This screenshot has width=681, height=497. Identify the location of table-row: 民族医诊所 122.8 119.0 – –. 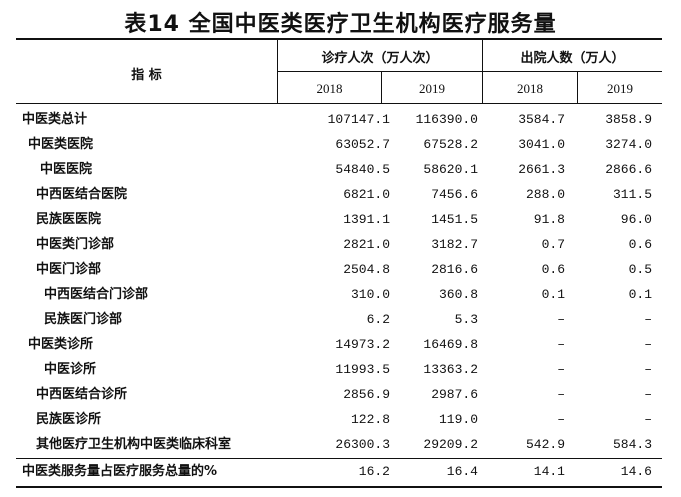
(339, 422).